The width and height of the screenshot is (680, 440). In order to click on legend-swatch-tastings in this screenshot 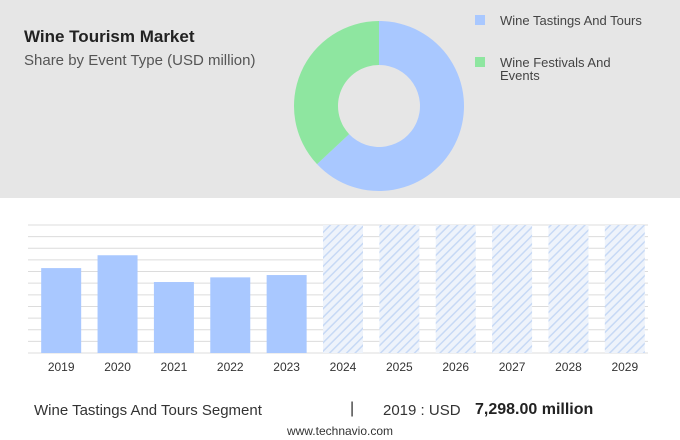, I will do `click(480, 20)`.